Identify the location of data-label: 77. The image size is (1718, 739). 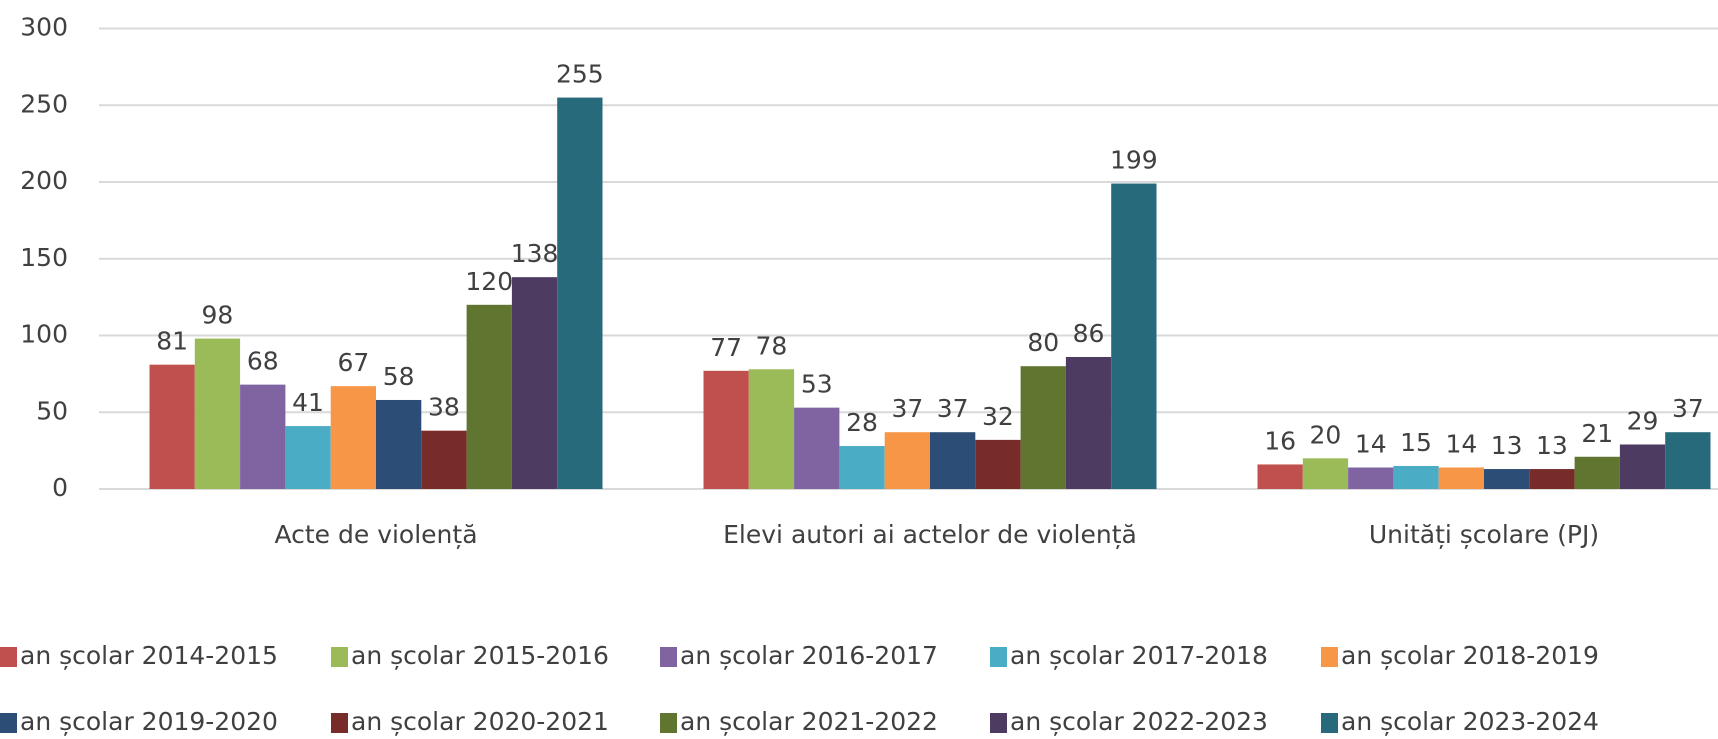
(726, 347).